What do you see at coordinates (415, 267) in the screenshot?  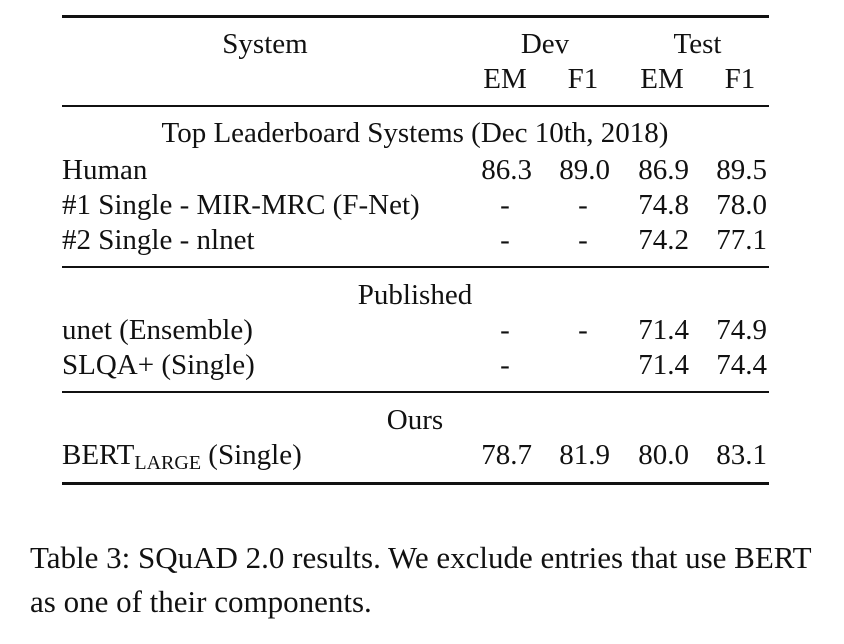 I see `section1-bottom-rule` at bounding box center [415, 267].